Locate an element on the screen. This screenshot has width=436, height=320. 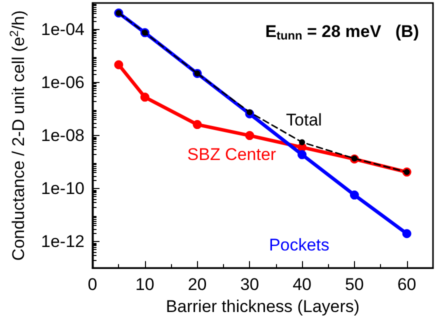
x-tick-label: 60 is located at coordinates (406, 284).